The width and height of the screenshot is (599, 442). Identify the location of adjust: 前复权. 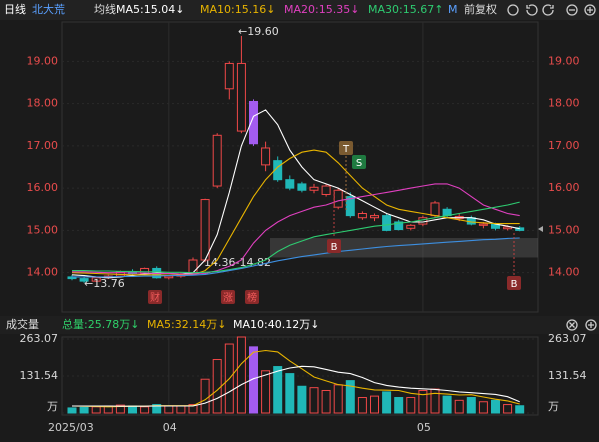
(480, 9).